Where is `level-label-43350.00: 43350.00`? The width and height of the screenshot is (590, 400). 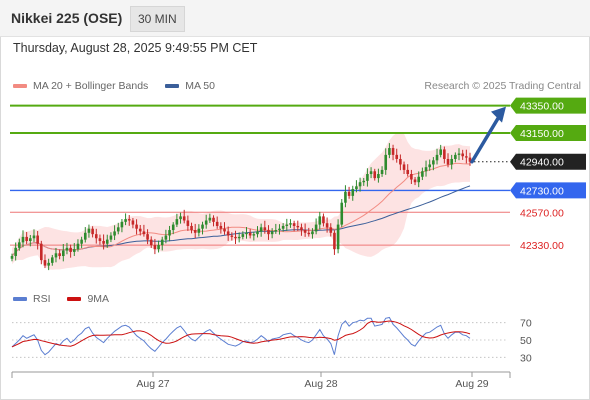
level-label-43350.00: 43350.00 is located at coordinates (542, 107).